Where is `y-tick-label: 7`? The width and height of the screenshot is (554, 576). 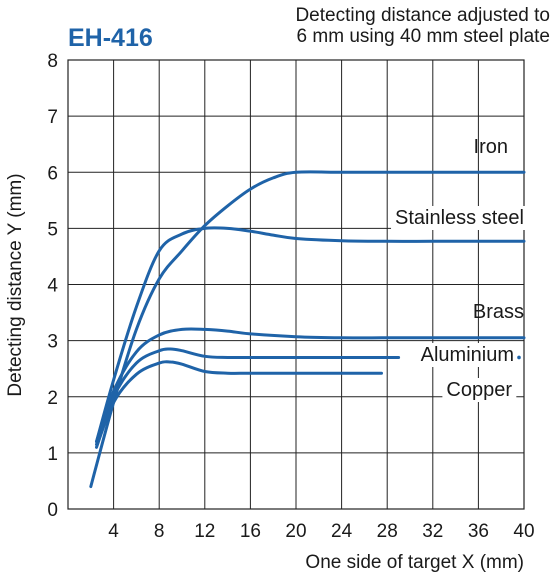 y-tick-label: 7 is located at coordinates (52, 117).